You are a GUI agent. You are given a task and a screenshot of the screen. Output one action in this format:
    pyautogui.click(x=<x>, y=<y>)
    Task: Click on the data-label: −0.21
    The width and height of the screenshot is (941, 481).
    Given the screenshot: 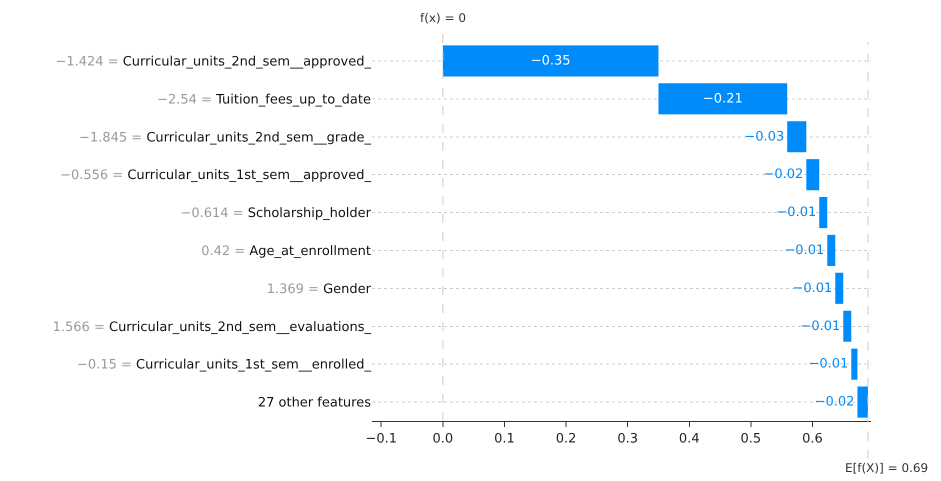 What is the action you would take?
    pyautogui.click(x=722, y=98)
    